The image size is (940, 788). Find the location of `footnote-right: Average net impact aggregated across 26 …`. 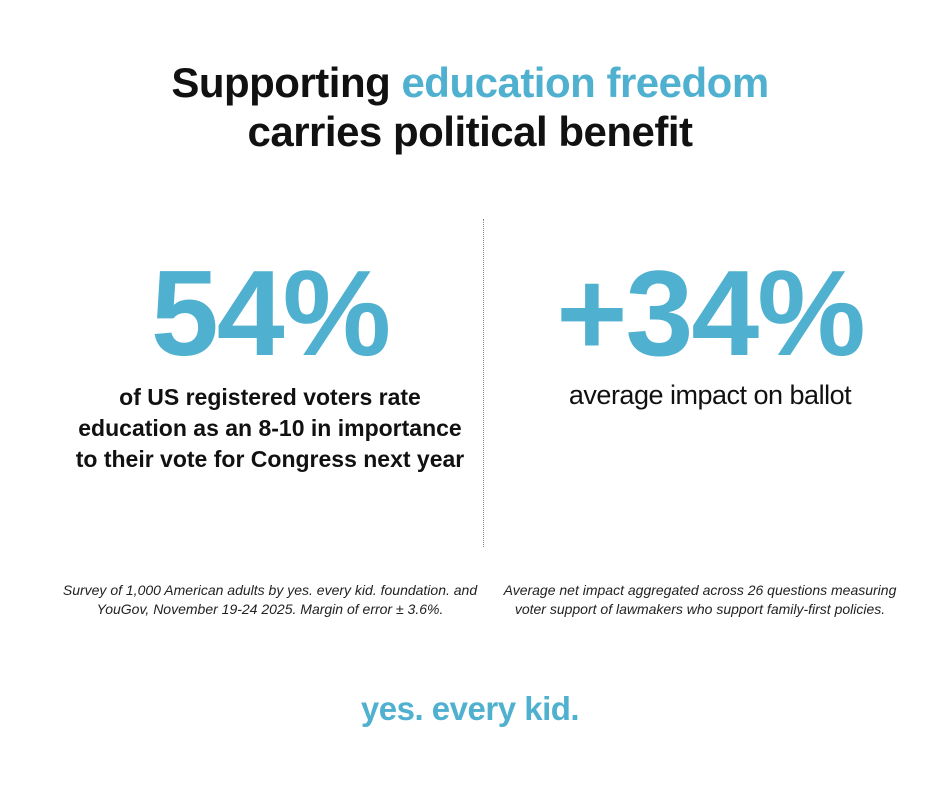

footnote-right: Average net impact aggregated across 26 … is located at coordinates (700, 599).